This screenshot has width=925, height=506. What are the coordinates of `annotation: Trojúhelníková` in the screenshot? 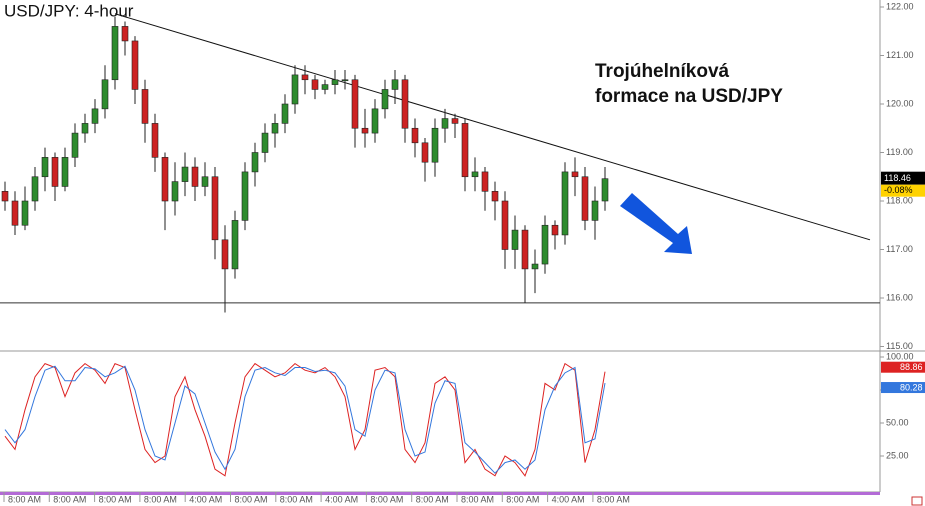 It's located at (662, 71).